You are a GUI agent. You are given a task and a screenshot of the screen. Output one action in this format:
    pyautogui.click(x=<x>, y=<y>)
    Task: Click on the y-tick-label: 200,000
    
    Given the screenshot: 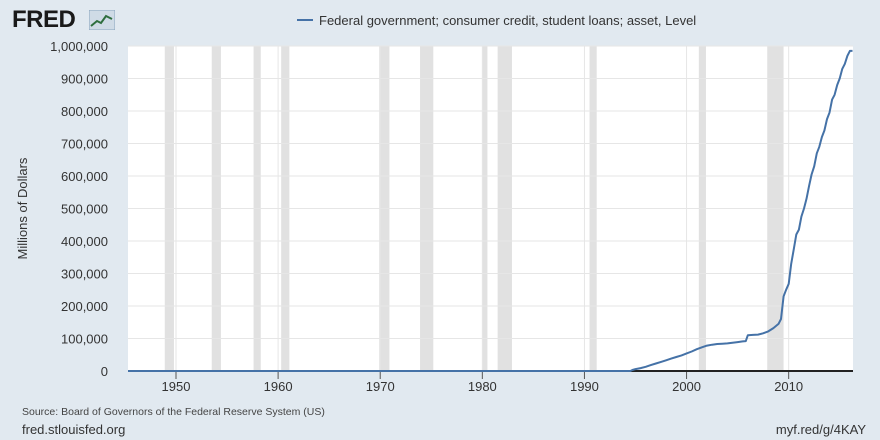 What is the action you would take?
    pyautogui.click(x=84, y=306)
    